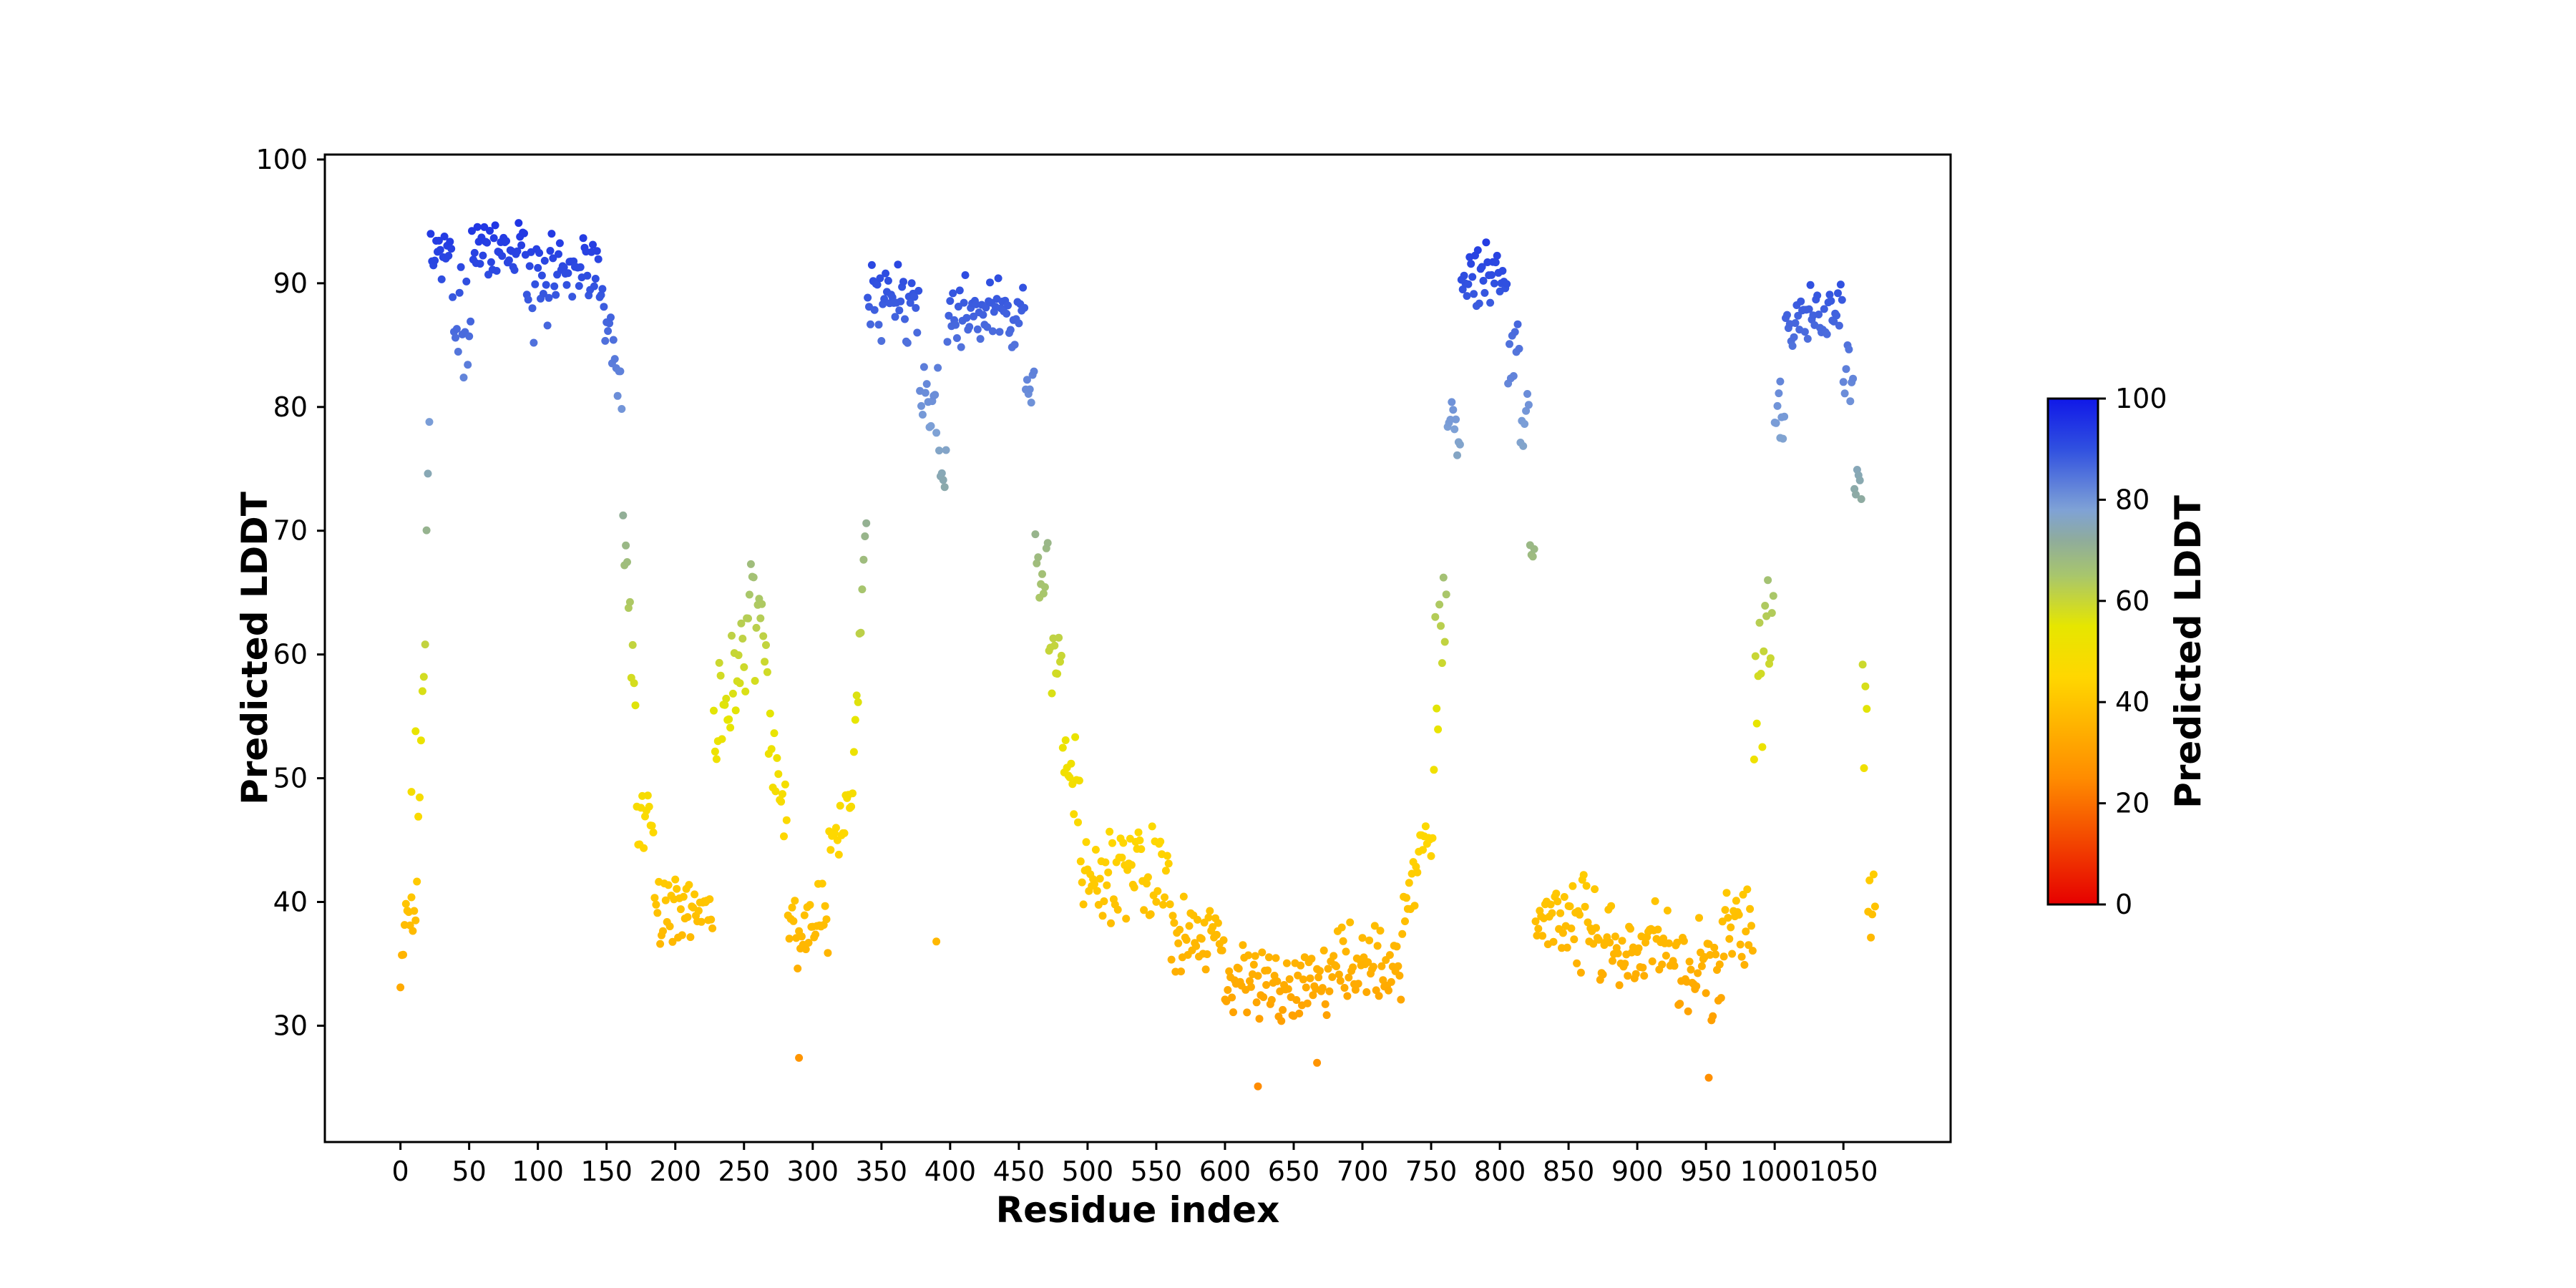 This screenshot has width=2576, height=1288. I want to click on colorbar-tick-label: 100, so click(2141, 398).